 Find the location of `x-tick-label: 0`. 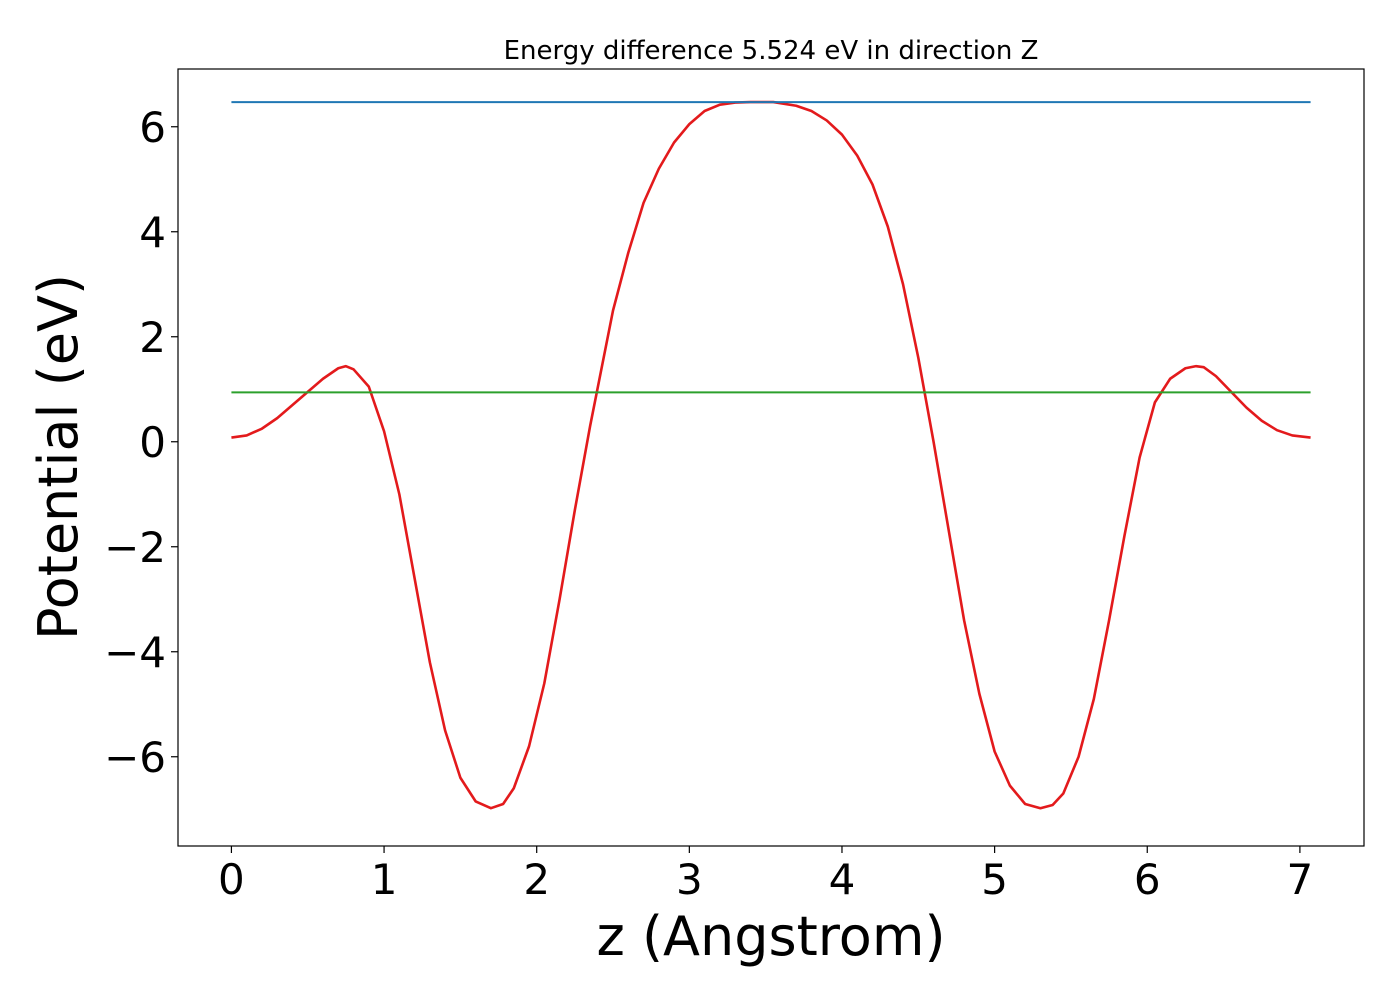

x-tick-label: 0 is located at coordinates (231, 879).